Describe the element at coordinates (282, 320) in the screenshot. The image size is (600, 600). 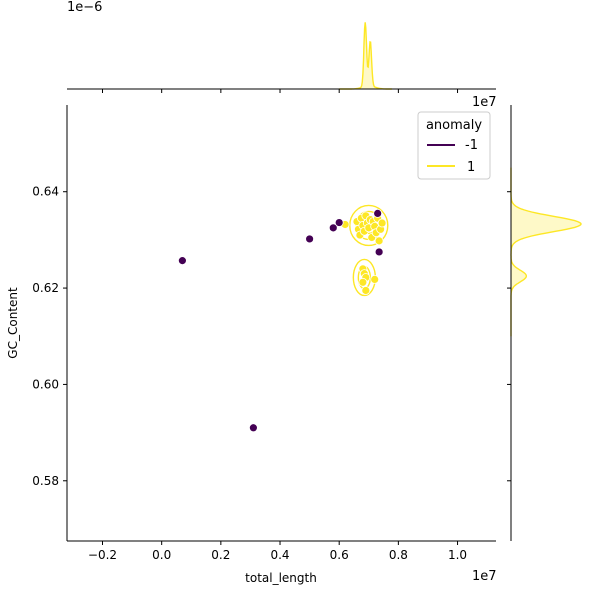
I see `scatter-points` at that location.